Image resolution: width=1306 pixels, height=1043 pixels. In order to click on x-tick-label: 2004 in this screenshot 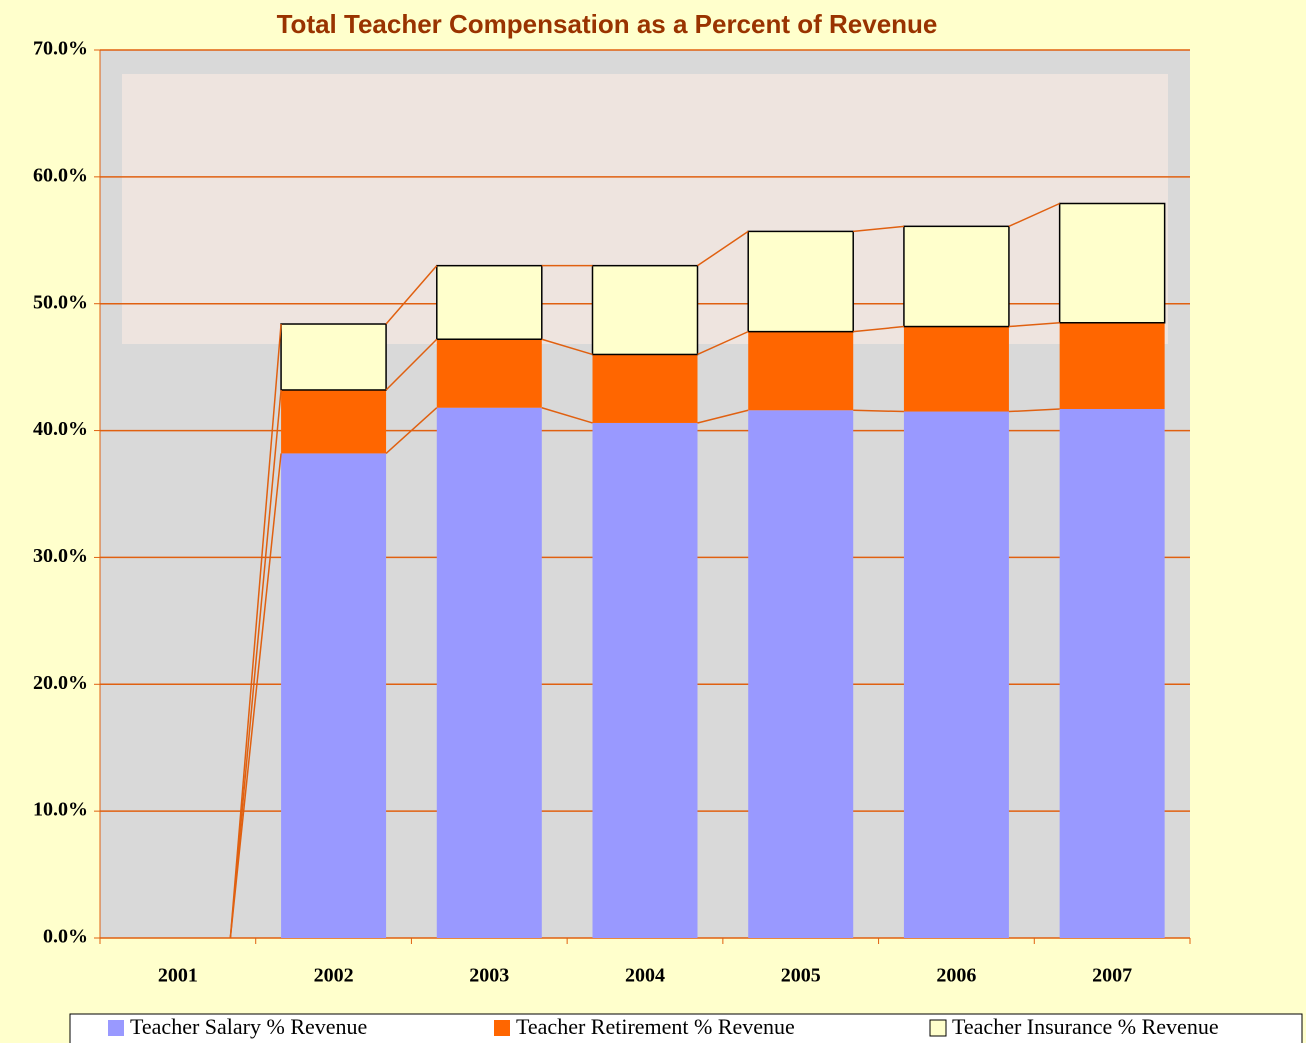, I will do `click(645, 976)`.